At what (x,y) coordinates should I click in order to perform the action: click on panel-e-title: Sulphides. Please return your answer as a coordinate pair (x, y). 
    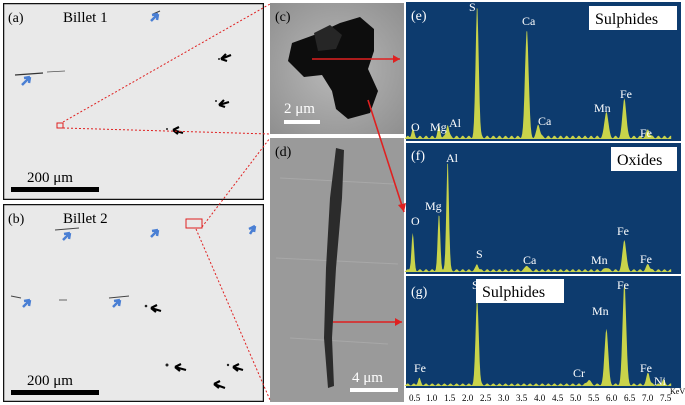
    Looking at the image, I should click on (626, 19).